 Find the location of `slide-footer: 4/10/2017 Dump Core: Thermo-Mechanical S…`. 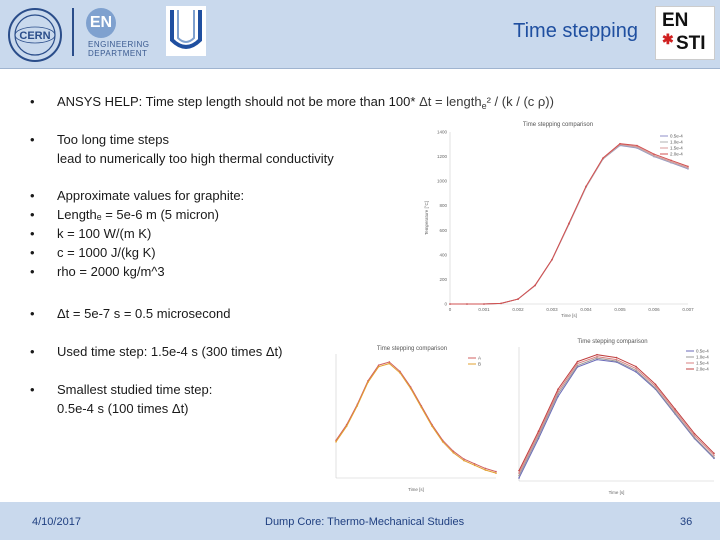

slide-footer: 4/10/2017 Dump Core: Thermo-Mechanical S… is located at coordinates (360, 521).